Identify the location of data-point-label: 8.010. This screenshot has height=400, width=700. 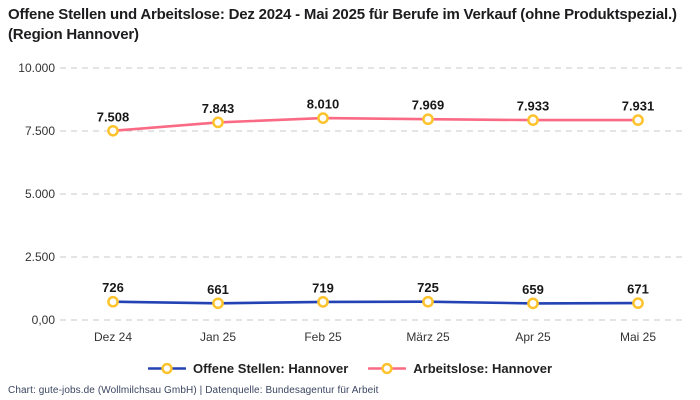
(323, 104).